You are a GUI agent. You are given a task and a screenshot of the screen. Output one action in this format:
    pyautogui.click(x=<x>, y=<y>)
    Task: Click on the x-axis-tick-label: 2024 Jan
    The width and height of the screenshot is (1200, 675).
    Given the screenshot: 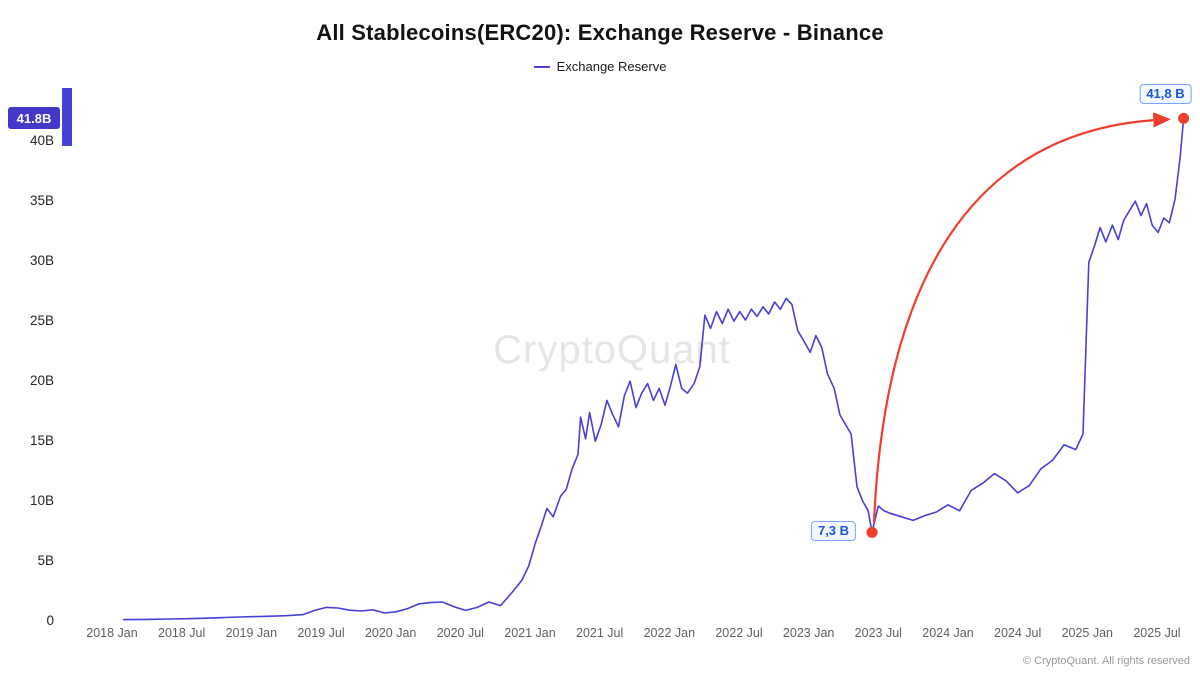 What is the action you would take?
    pyautogui.click(x=947, y=633)
    